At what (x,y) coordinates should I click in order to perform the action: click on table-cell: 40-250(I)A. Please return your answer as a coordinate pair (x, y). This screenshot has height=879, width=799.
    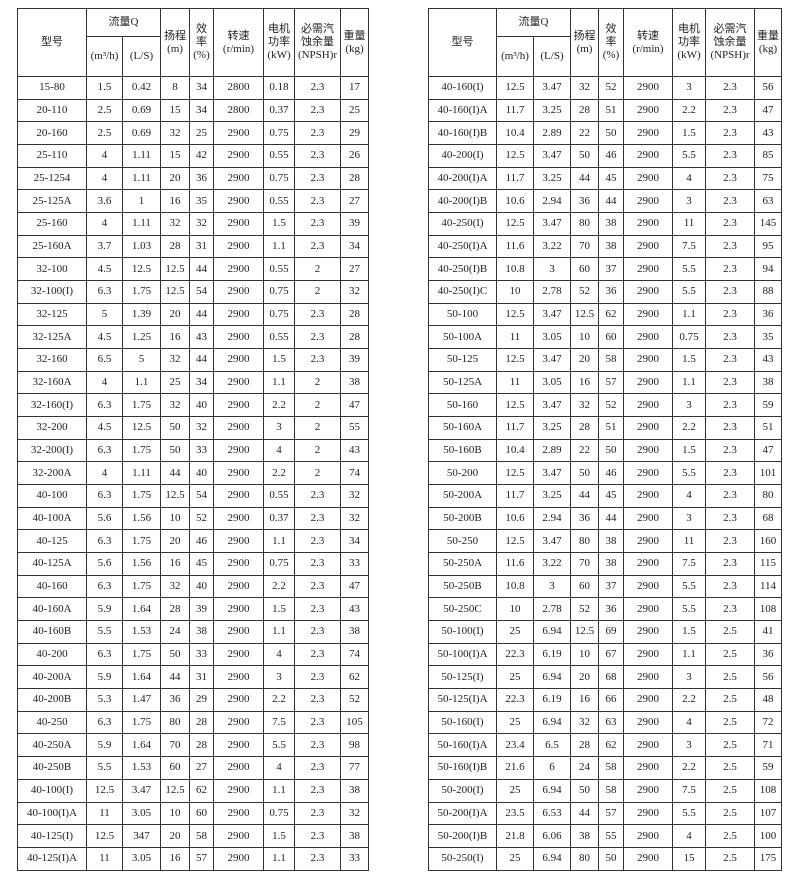
    Looking at the image, I should click on (462, 246).